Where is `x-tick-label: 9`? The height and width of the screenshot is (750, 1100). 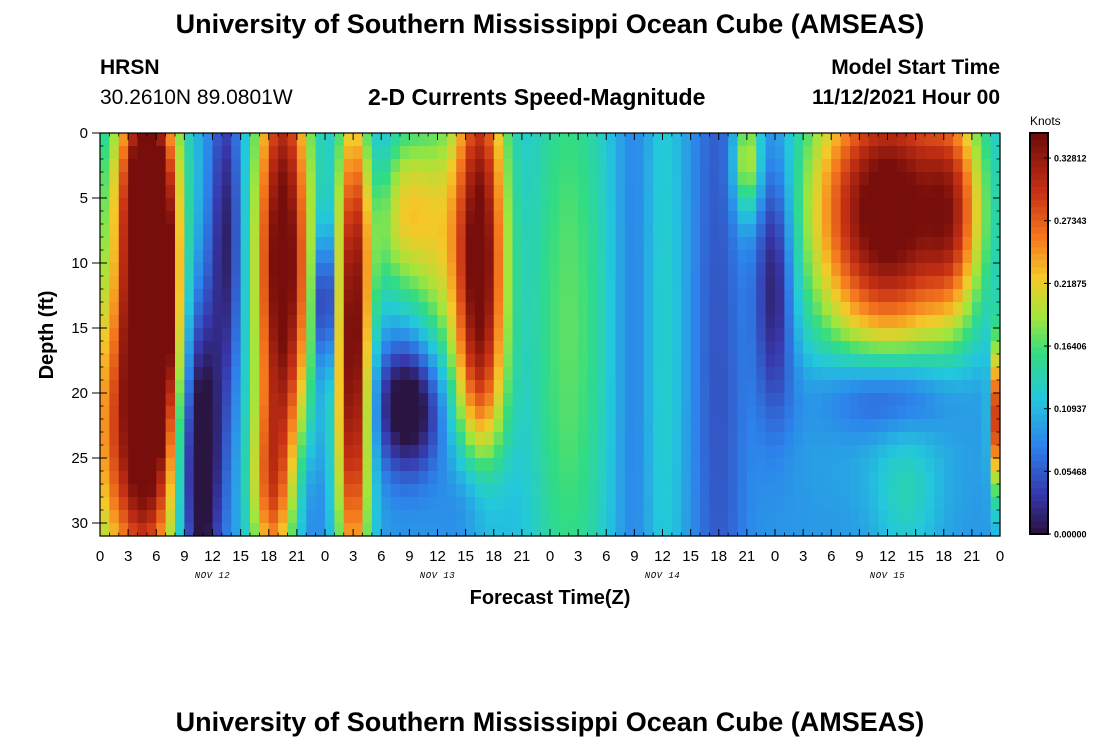
x-tick-label: 9 is located at coordinates (184, 556).